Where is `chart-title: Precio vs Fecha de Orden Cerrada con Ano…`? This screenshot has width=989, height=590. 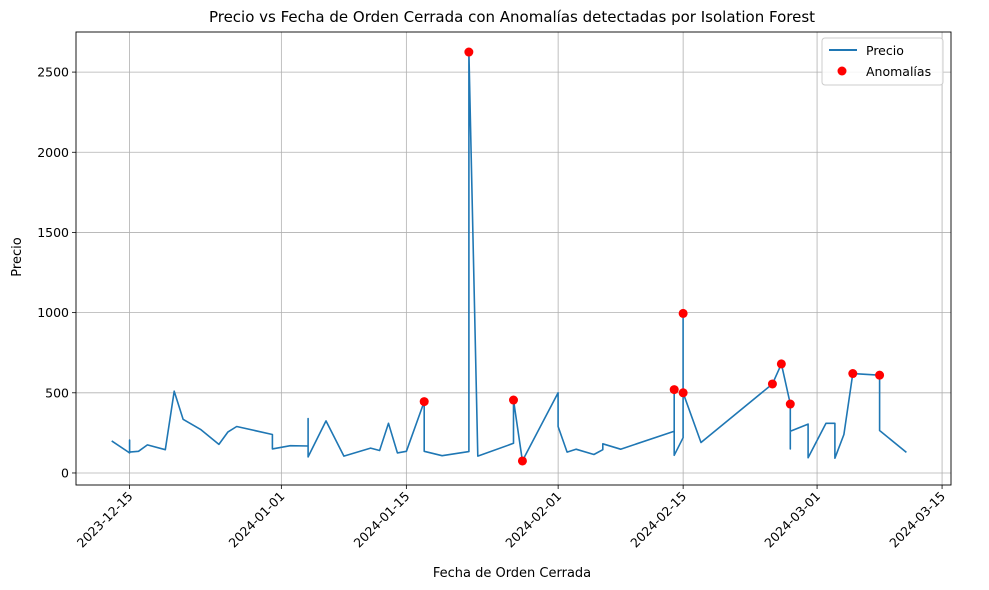
chart-title: Precio vs Fecha de Orden Cerrada con Ano… is located at coordinates (512, 17).